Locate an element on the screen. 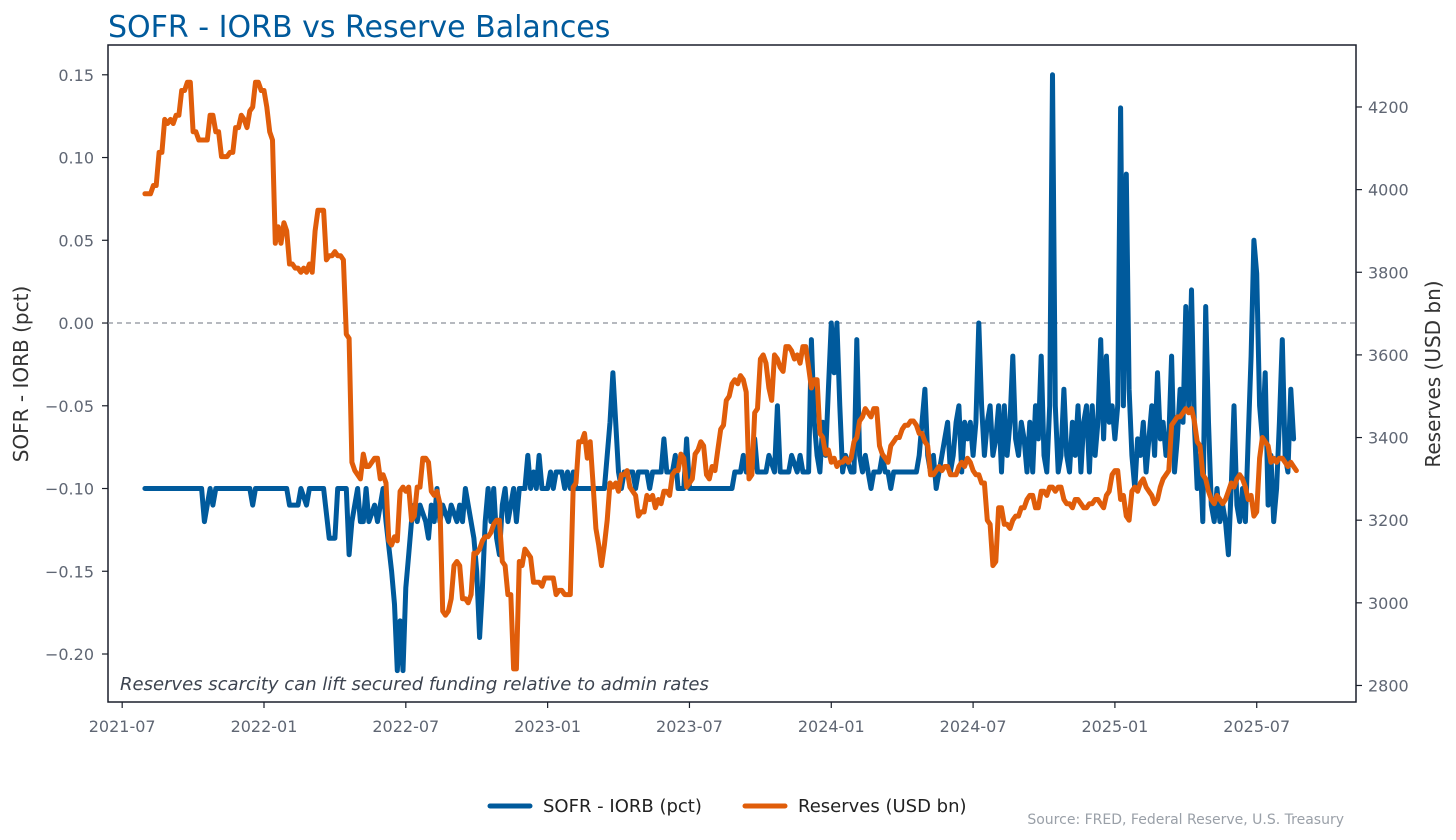 This screenshot has height=840, width=1456. y-left-tick-label: 0.00 is located at coordinates (76, 323).